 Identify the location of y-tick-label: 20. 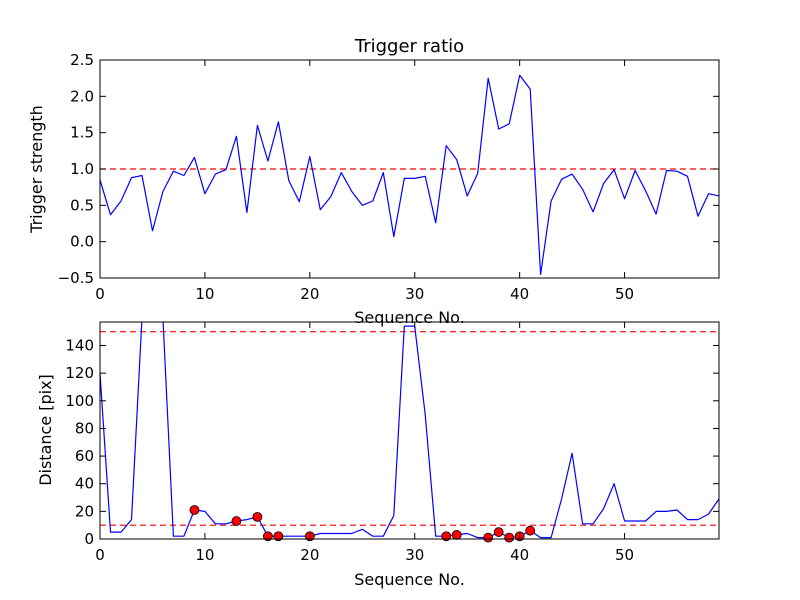
(84, 511).